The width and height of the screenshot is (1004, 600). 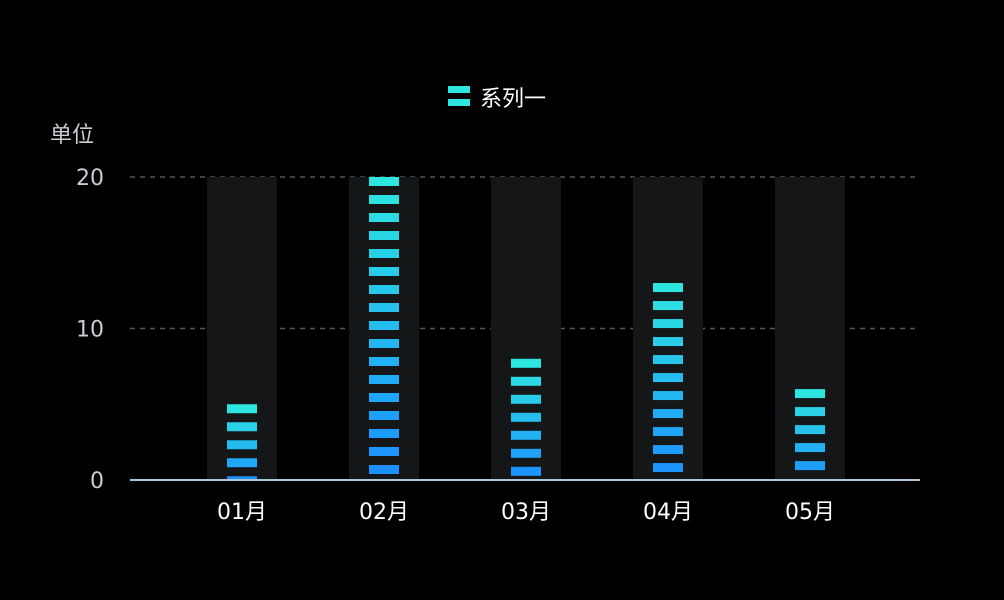 What do you see at coordinates (242, 512) in the screenshot?
I see `x-tick-label: 01月` at bounding box center [242, 512].